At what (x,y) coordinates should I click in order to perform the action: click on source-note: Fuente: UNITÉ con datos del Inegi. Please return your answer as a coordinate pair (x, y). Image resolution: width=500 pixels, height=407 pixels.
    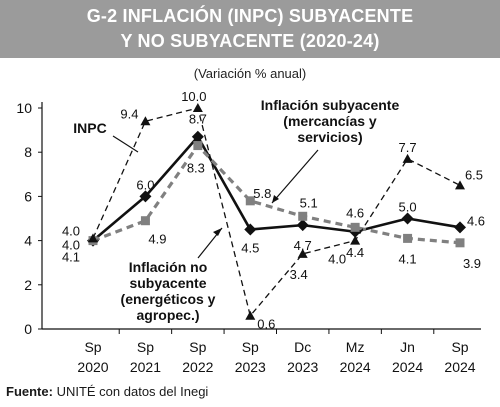
    Looking at the image, I should click on (107, 391).